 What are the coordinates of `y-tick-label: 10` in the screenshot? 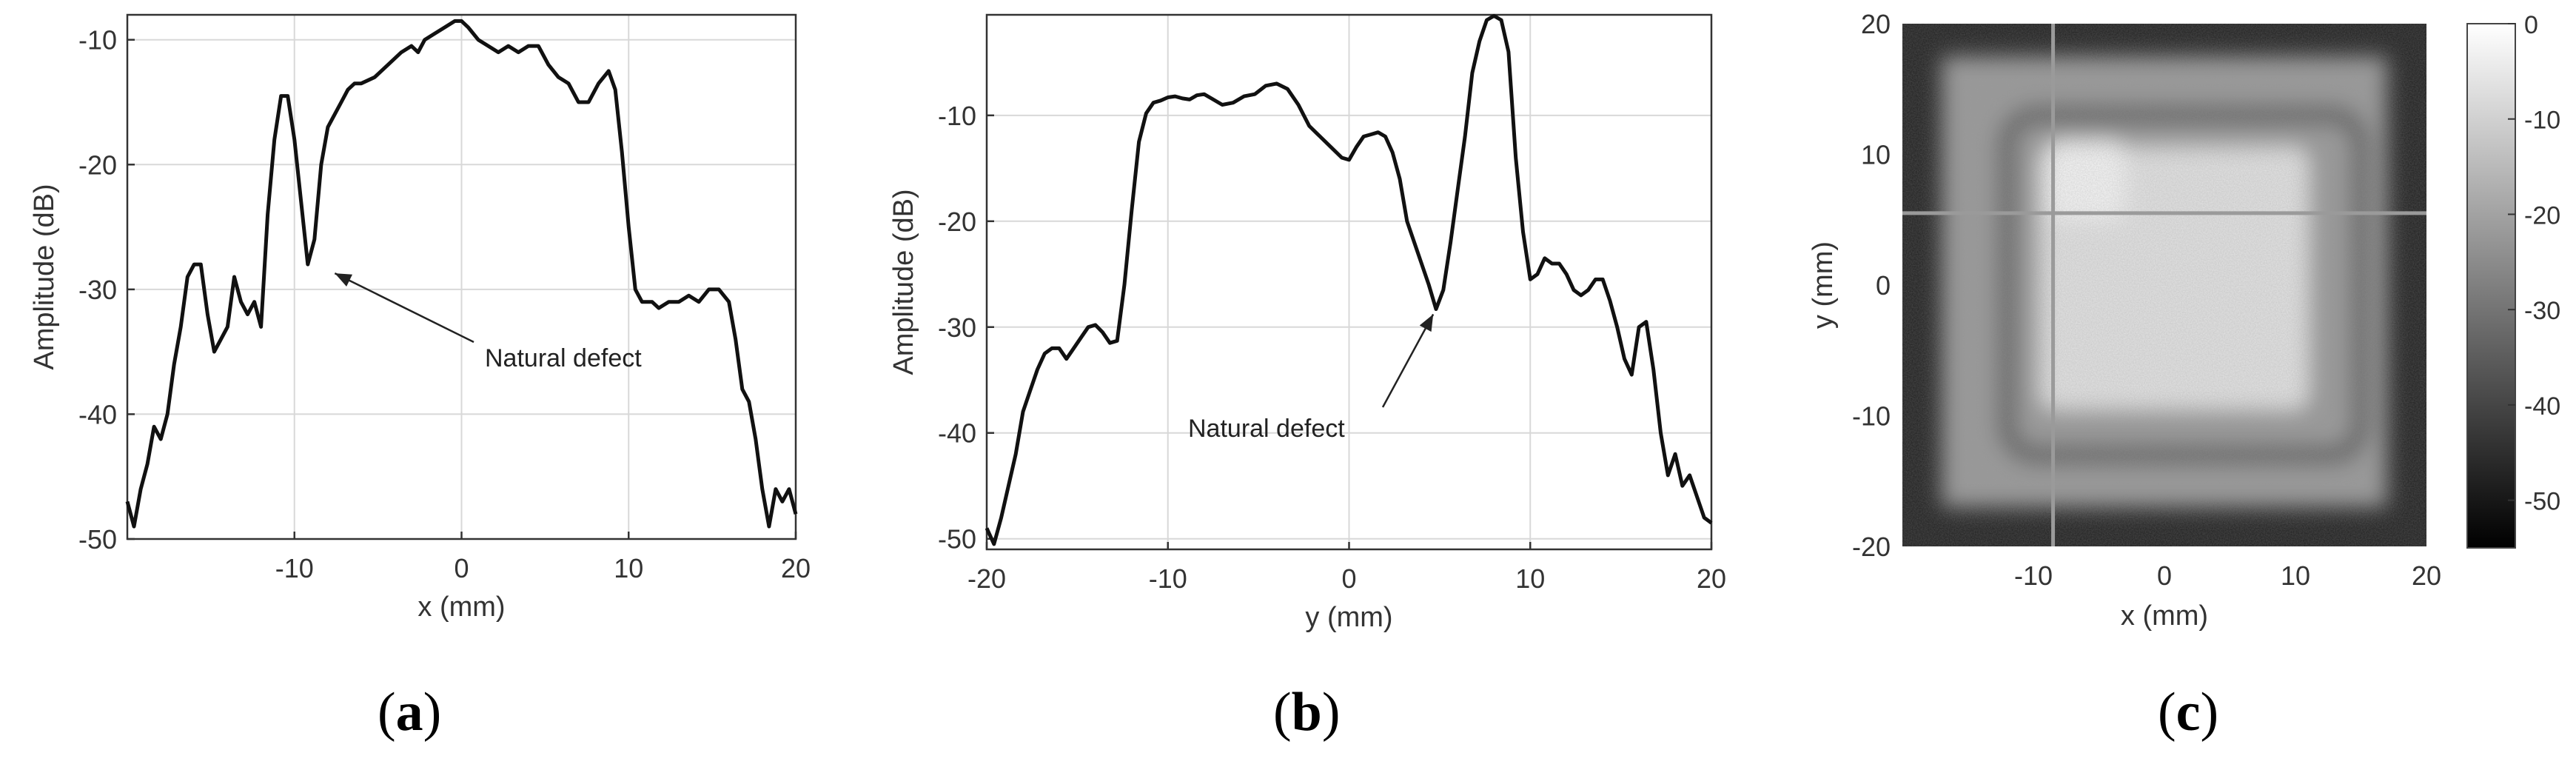 It's located at (1876, 155).